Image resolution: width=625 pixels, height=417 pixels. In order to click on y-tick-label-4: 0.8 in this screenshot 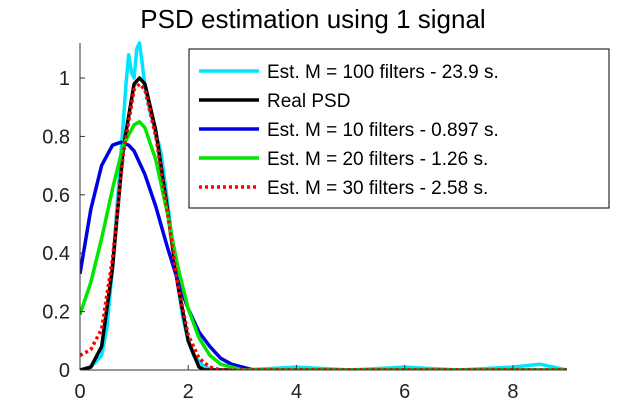, I will do `click(56, 137)`.